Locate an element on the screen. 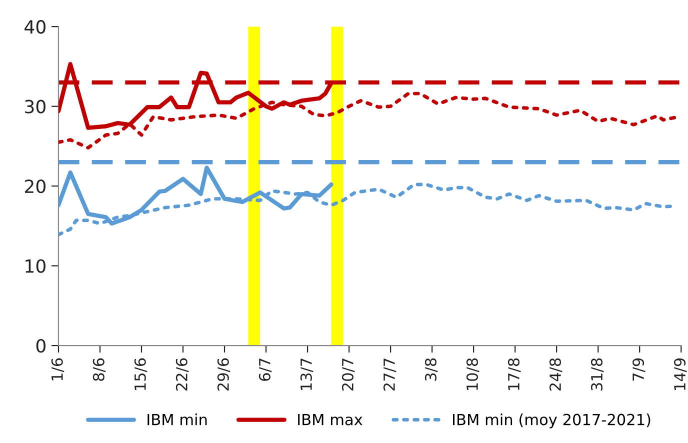 This screenshot has height=443, width=688. x-tick-label: 20/7 is located at coordinates (348, 374).